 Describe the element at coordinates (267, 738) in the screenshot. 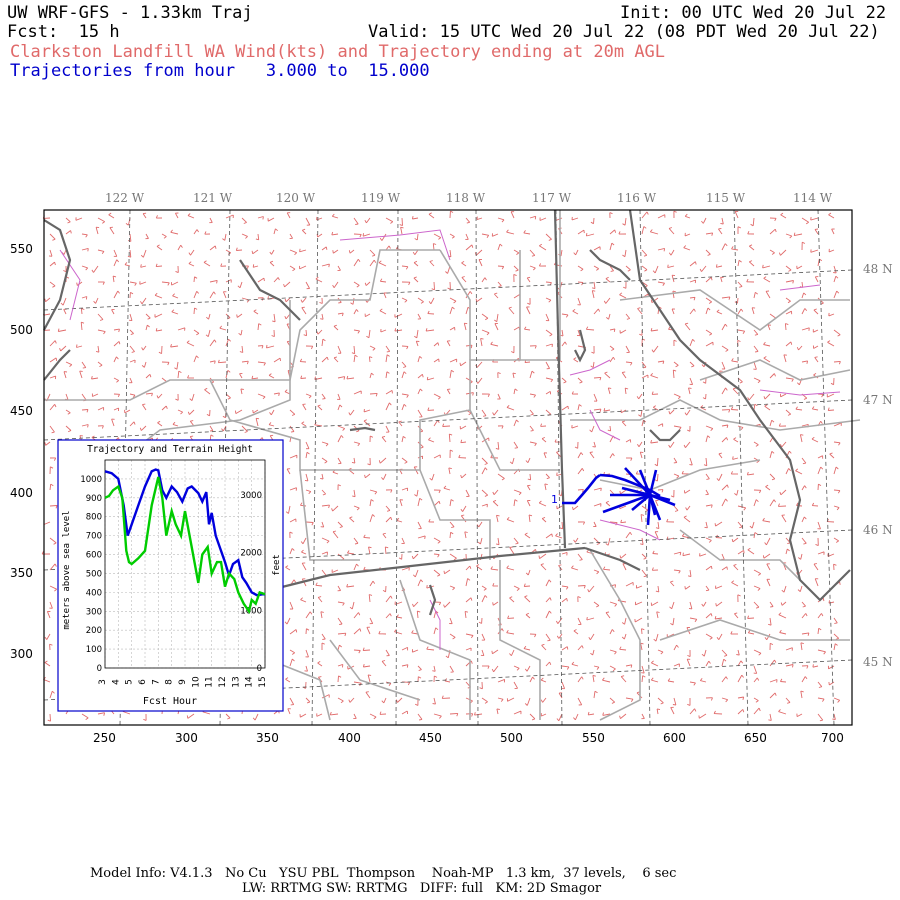

I see `xticks-item-2: 350` at that location.